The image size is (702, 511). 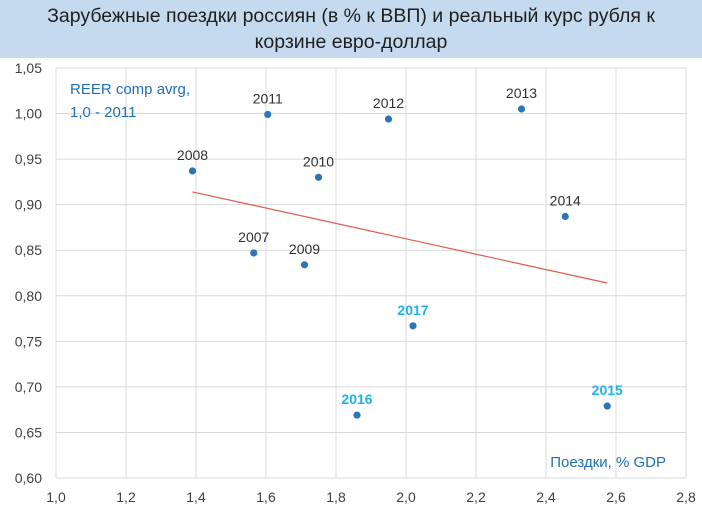 I want to click on point-label-2009: 2009, so click(x=304, y=249).